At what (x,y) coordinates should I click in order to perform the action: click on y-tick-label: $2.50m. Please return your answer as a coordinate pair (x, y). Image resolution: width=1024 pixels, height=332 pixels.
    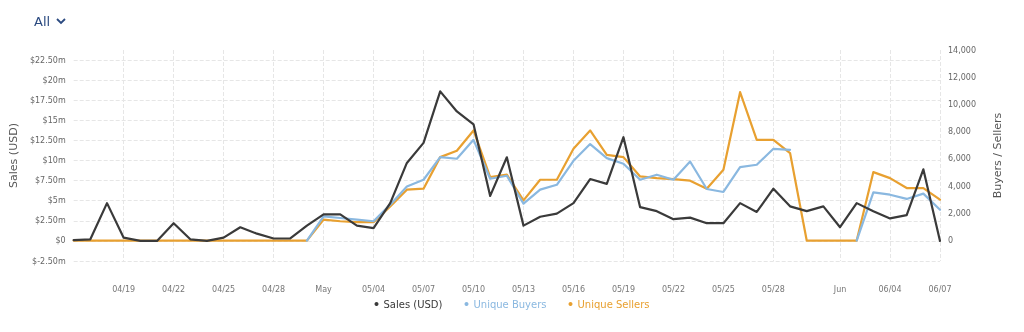
    Looking at the image, I should click on (50, 221).